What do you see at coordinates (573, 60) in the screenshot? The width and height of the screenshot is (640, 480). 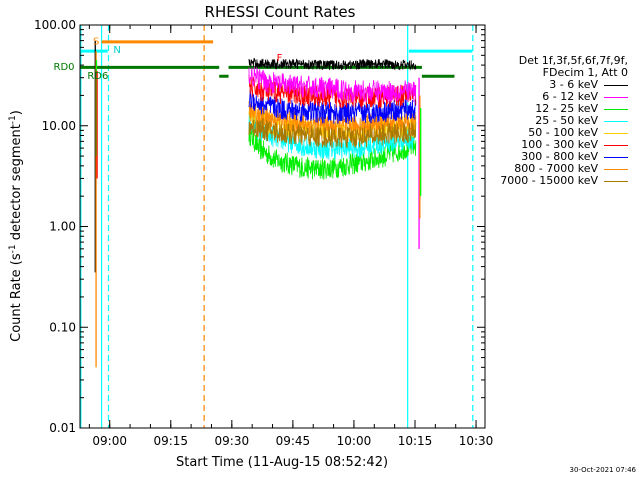 I see `legend-header-line1: Det 1f,3f,5f,6f,7f,9f,` at bounding box center [573, 60].